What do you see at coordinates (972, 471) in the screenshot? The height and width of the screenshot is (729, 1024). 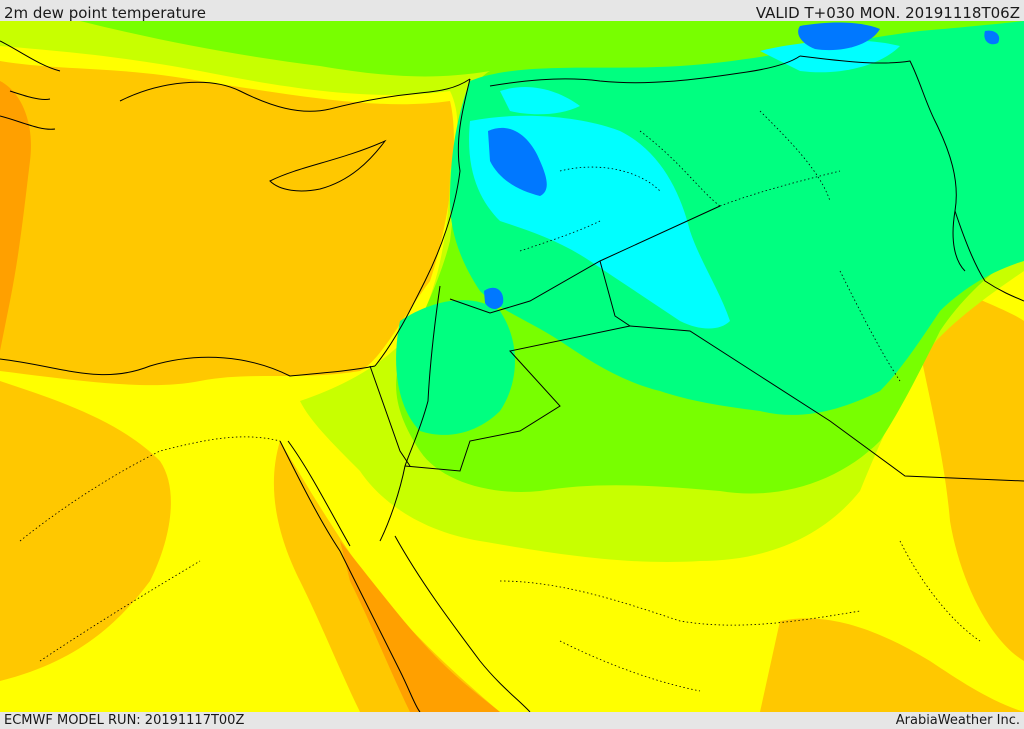 I see `field-light-orange-east` at bounding box center [972, 471].